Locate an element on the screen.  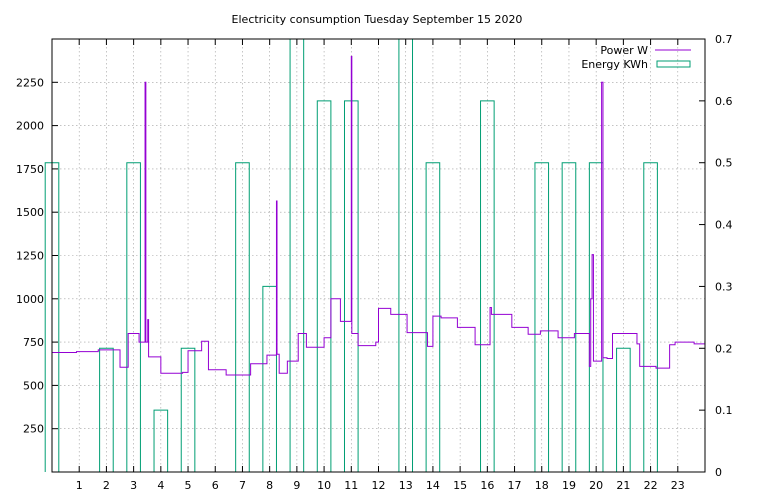
y-tick-label: 250 is located at coordinates (33, 429).